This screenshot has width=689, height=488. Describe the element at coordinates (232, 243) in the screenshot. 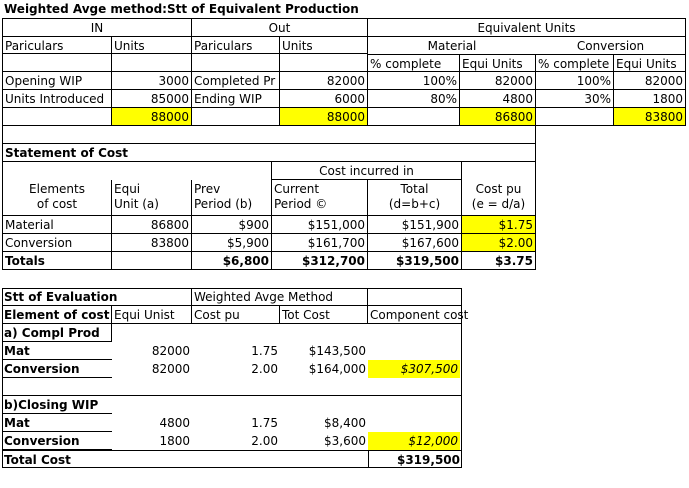

I see `cost-row-prev: $5,900` at that location.